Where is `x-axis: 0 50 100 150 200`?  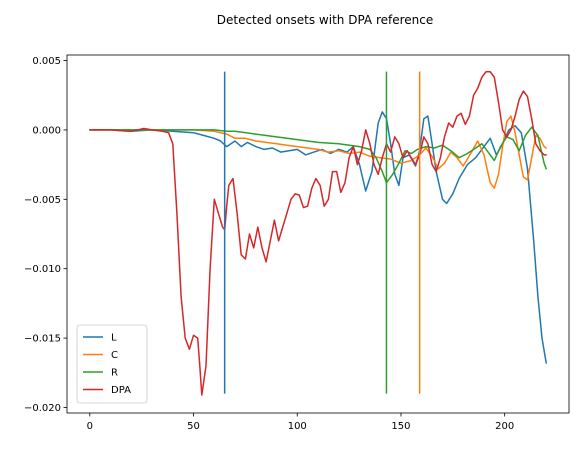
x-axis: 0 50 100 150 200 is located at coordinates (300, 422).